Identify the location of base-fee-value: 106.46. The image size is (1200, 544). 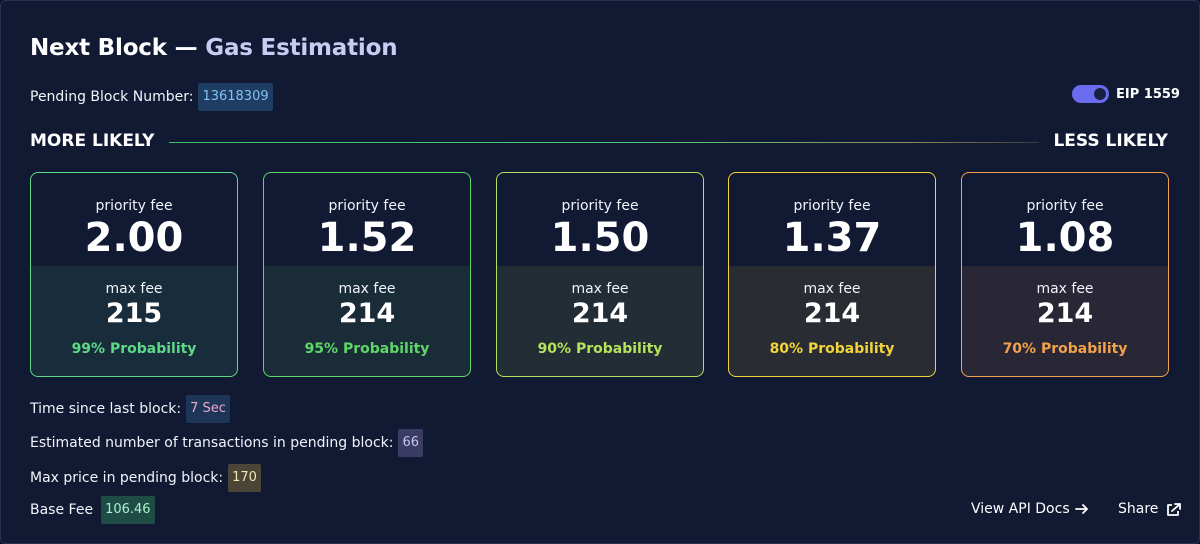
(128, 510).